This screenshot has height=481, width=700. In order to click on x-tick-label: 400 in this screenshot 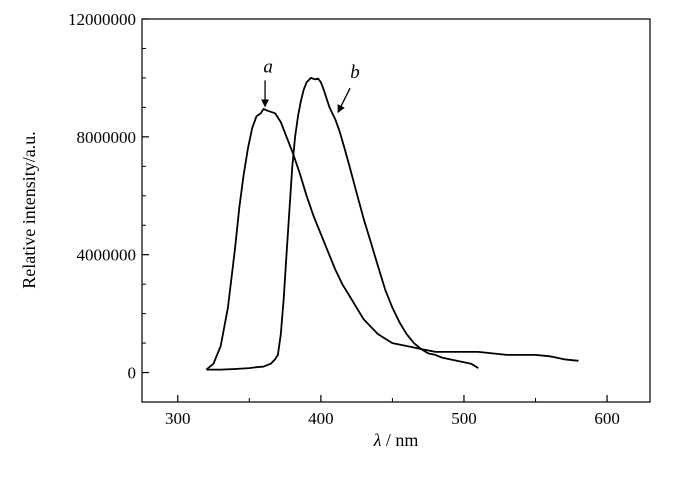, I will do `click(321, 418)`.